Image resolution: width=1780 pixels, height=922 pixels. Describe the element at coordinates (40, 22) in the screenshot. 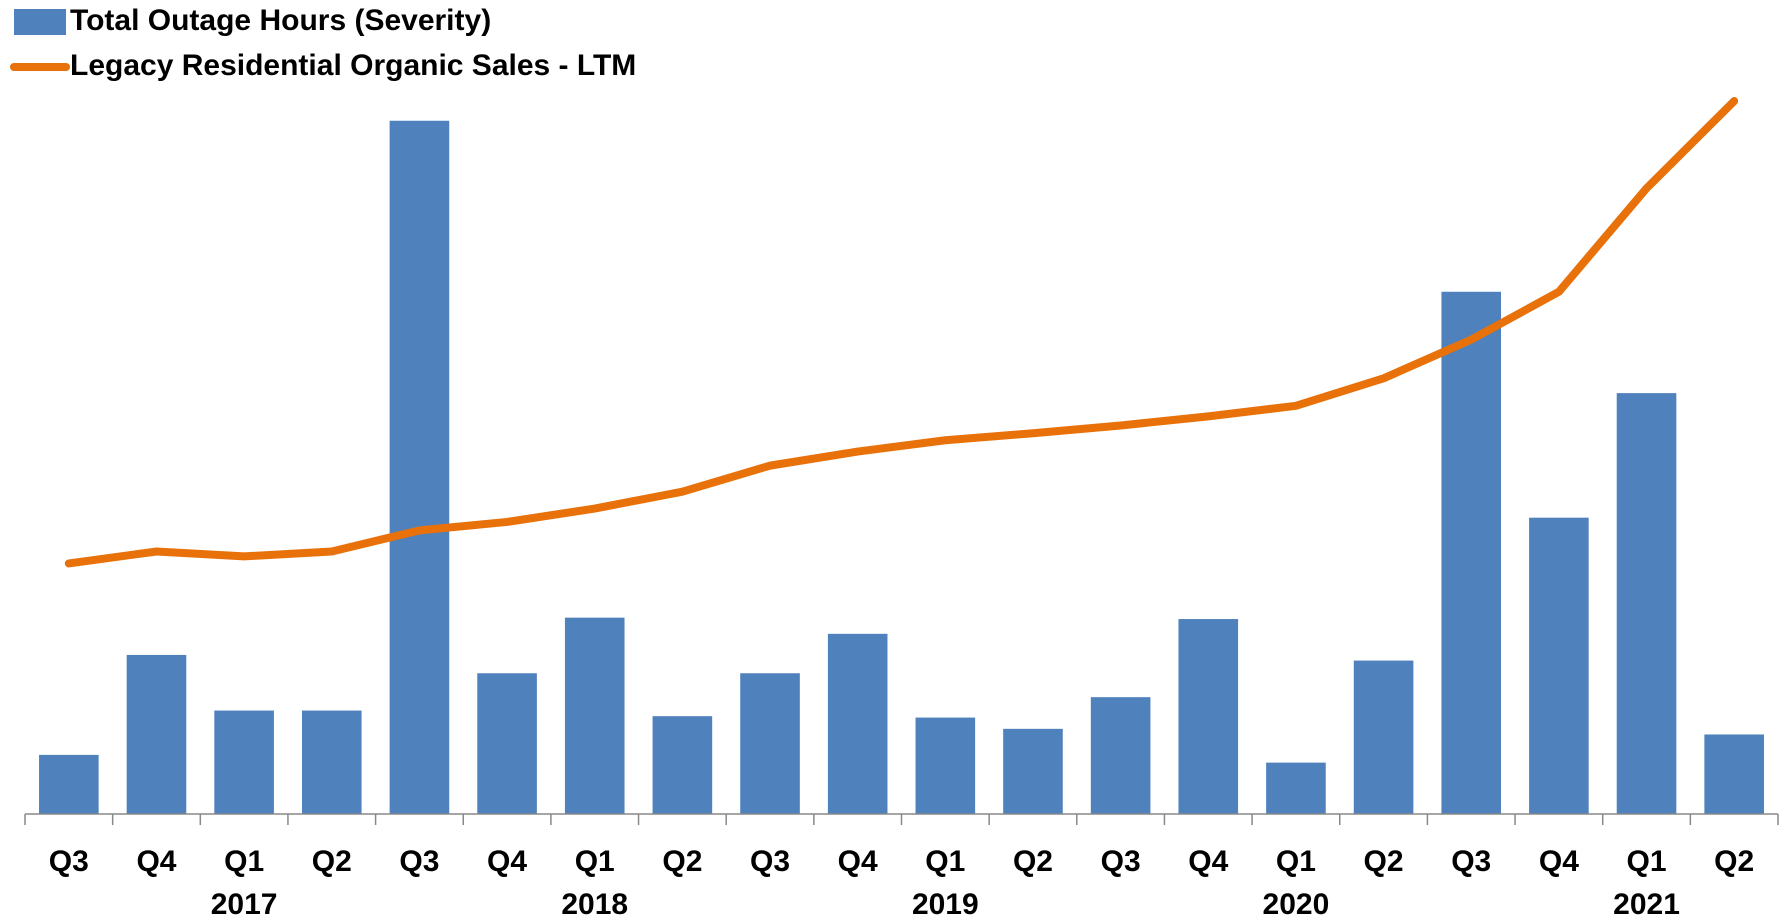

I see `legend-swatch` at that location.